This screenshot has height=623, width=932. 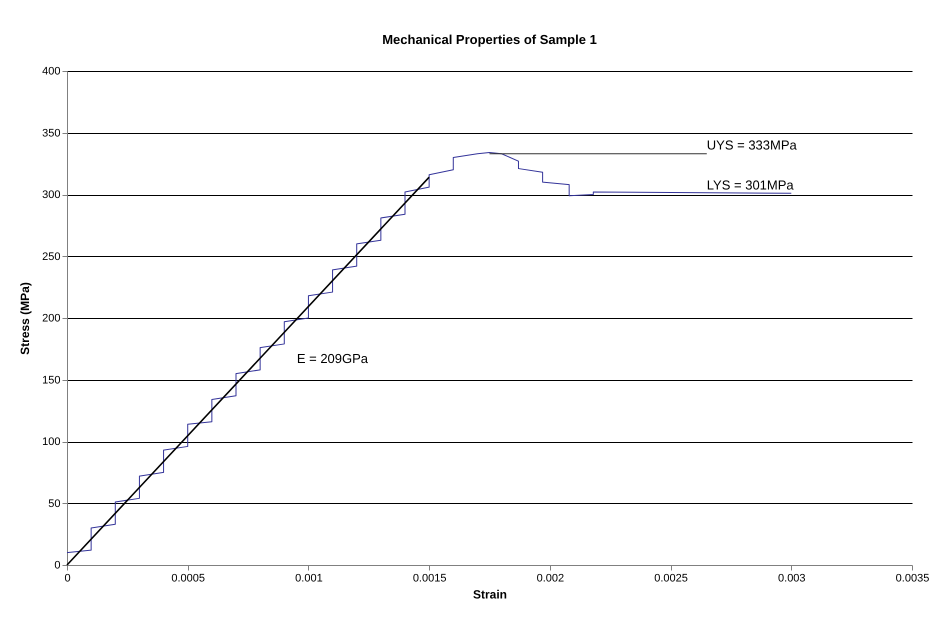 What do you see at coordinates (489, 39) in the screenshot?
I see `chart-title: Mechanical Properties of Sample 1` at bounding box center [489, 39].